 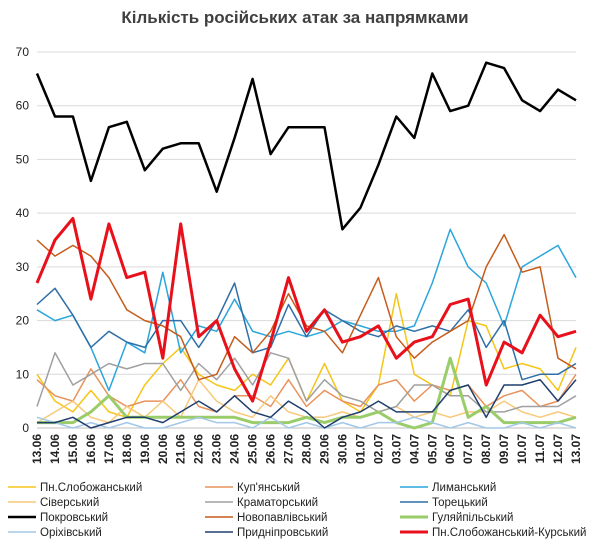 I want to click on legend-label: Новопавлівський, so click(x=282, y=518).